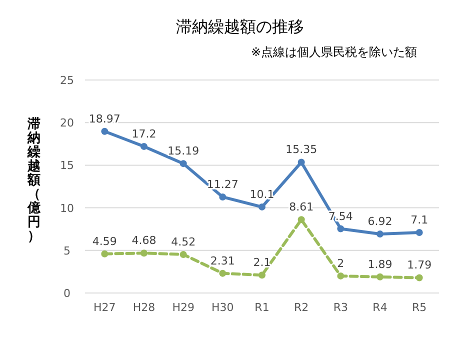 Image resolution: width=467 pixels, height=341 pixels. Describe the element at coordinates (222, 184) in the screenshot. I see `data-label: 11.27` at that location.